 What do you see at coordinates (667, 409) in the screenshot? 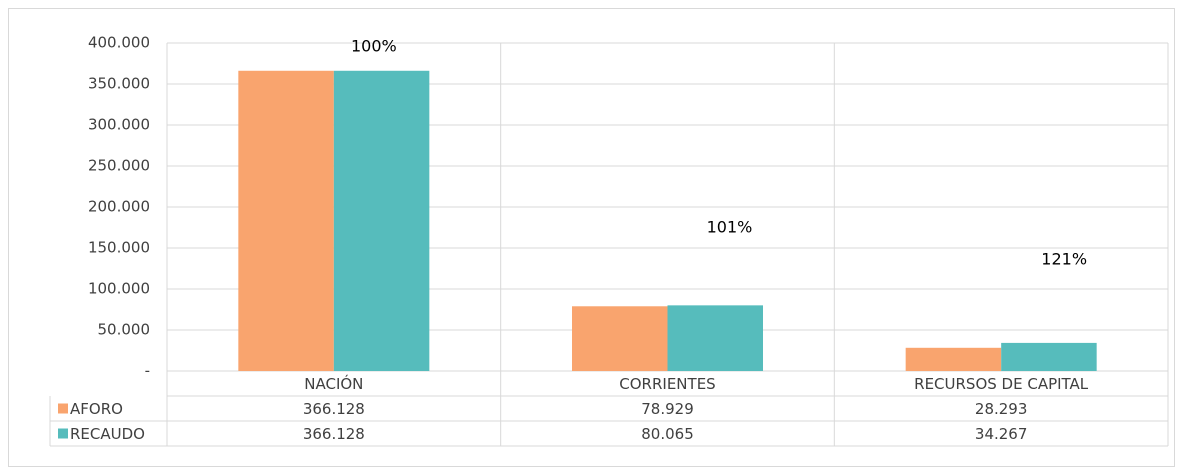
I see `table-value: 78.929` at bounding box center [667, 409].